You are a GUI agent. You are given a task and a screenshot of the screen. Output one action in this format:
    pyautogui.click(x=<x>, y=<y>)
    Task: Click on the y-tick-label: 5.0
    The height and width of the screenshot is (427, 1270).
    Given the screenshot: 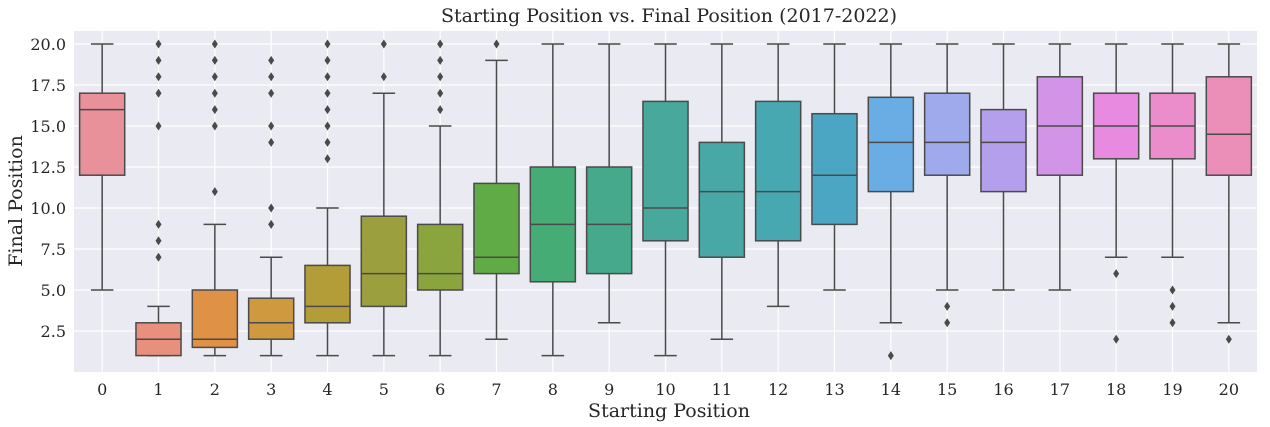 What is the action you would take?
    pyautogui.click(x=53, y=290)
    